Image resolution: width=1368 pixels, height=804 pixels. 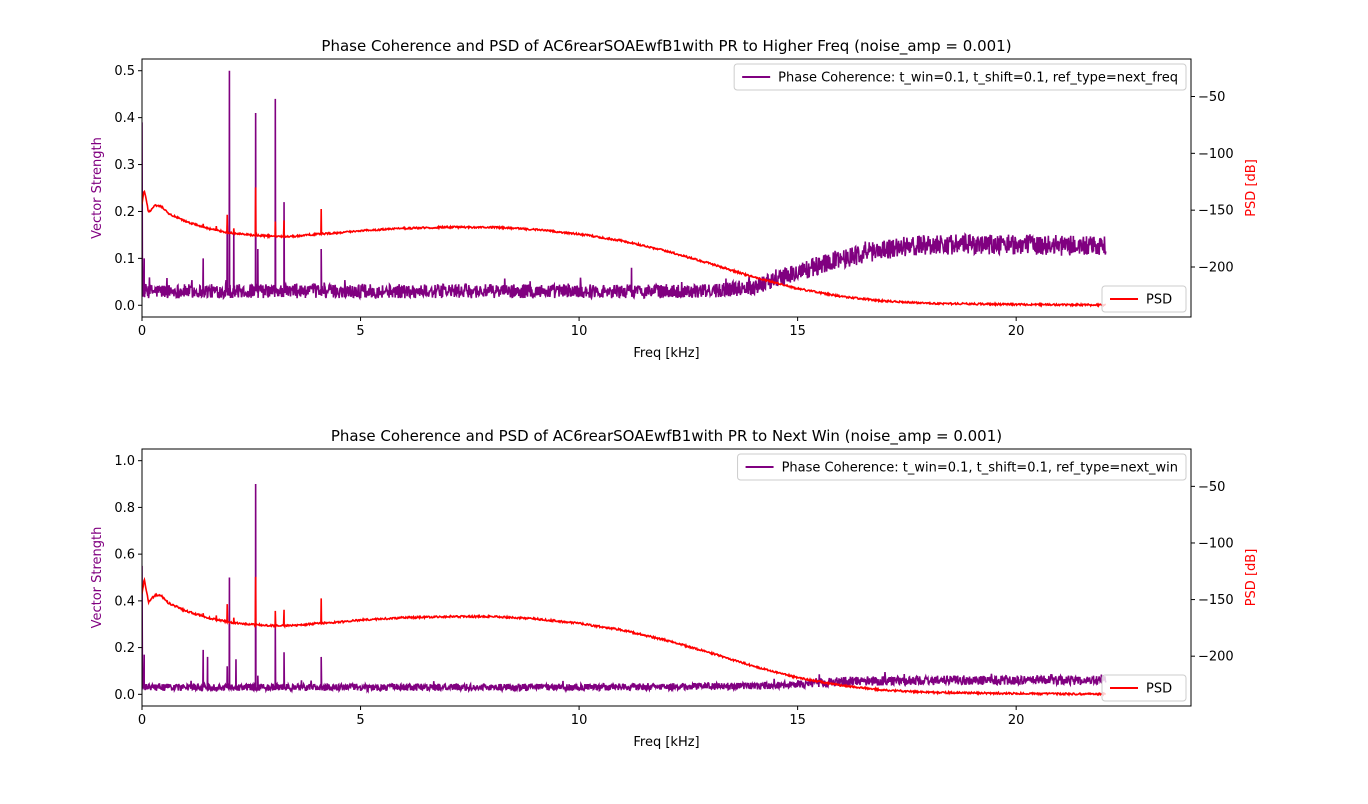 What do you see at coordinates (124, 71) in the screenshot?
I see `y-left-tick-label: 0.5` at bounding box center [124, 71].